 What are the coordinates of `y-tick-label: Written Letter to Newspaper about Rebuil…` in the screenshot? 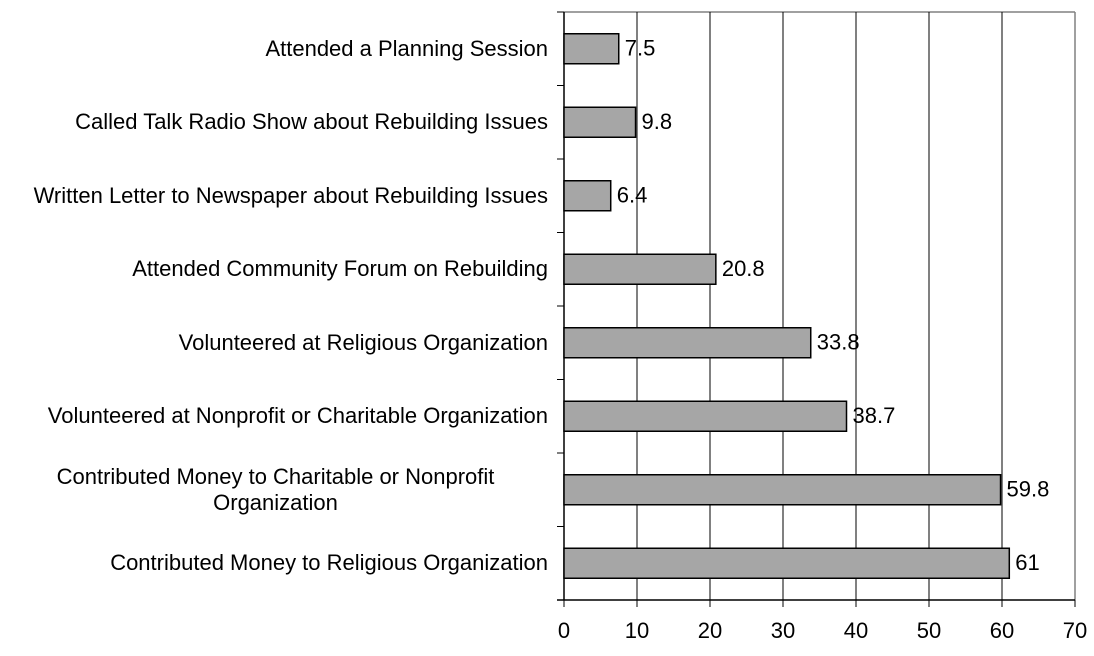 It's located at (290, 195).